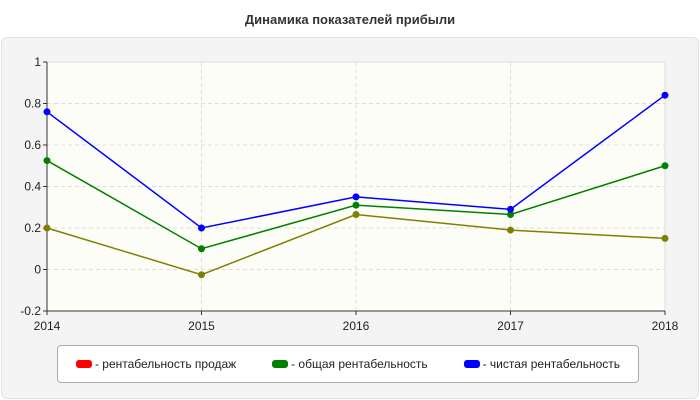 The height and width of the screenshot is (400, 700). I want to click on legend-item: - рентабельность продаж, so click(156, 364).